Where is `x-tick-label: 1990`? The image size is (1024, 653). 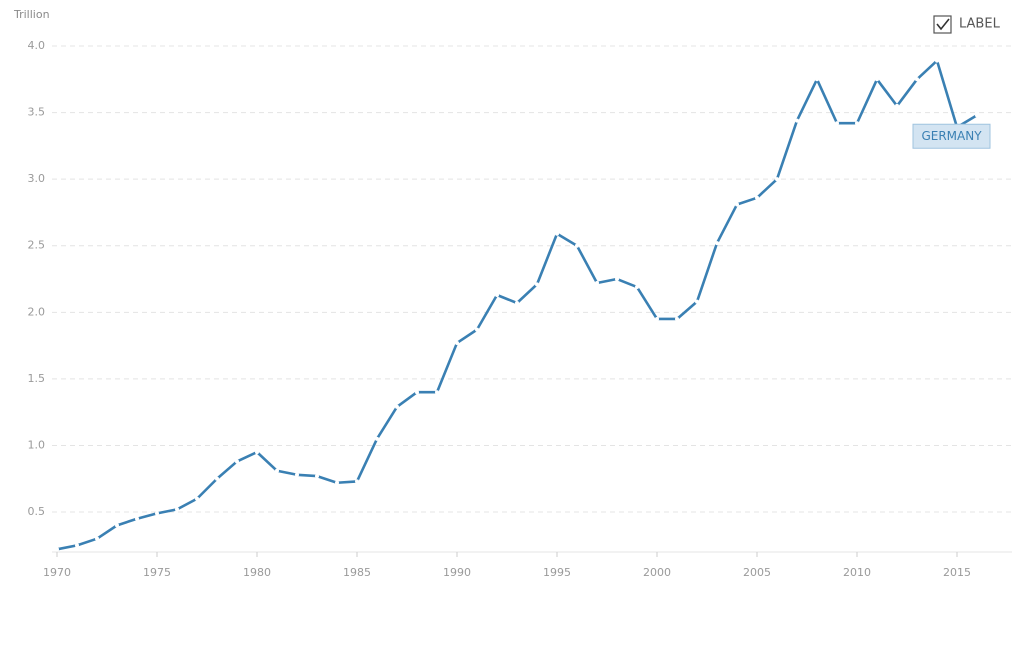
x-tick-label: 1990 is located at coordinates (457, 572).